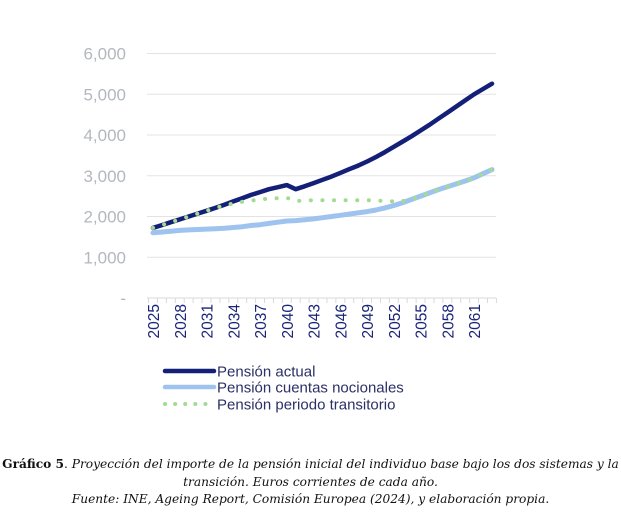 This screenshot has width=621, height=532. I want to click on x-tick-label: 2031, so click(208, 321).